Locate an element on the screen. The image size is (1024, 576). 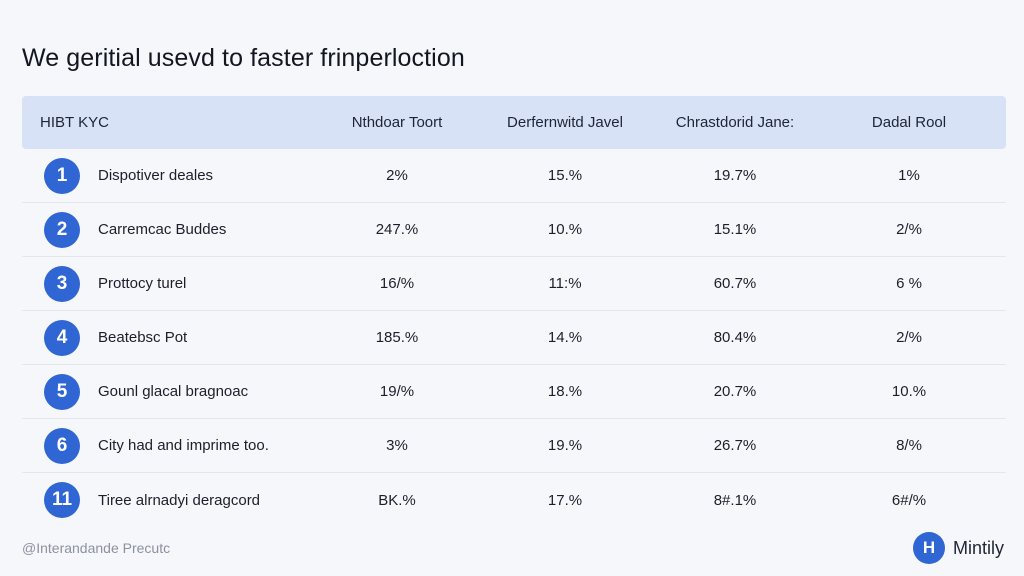
header-cell: Nthdoar Toort is located at coordinates (397, 122).